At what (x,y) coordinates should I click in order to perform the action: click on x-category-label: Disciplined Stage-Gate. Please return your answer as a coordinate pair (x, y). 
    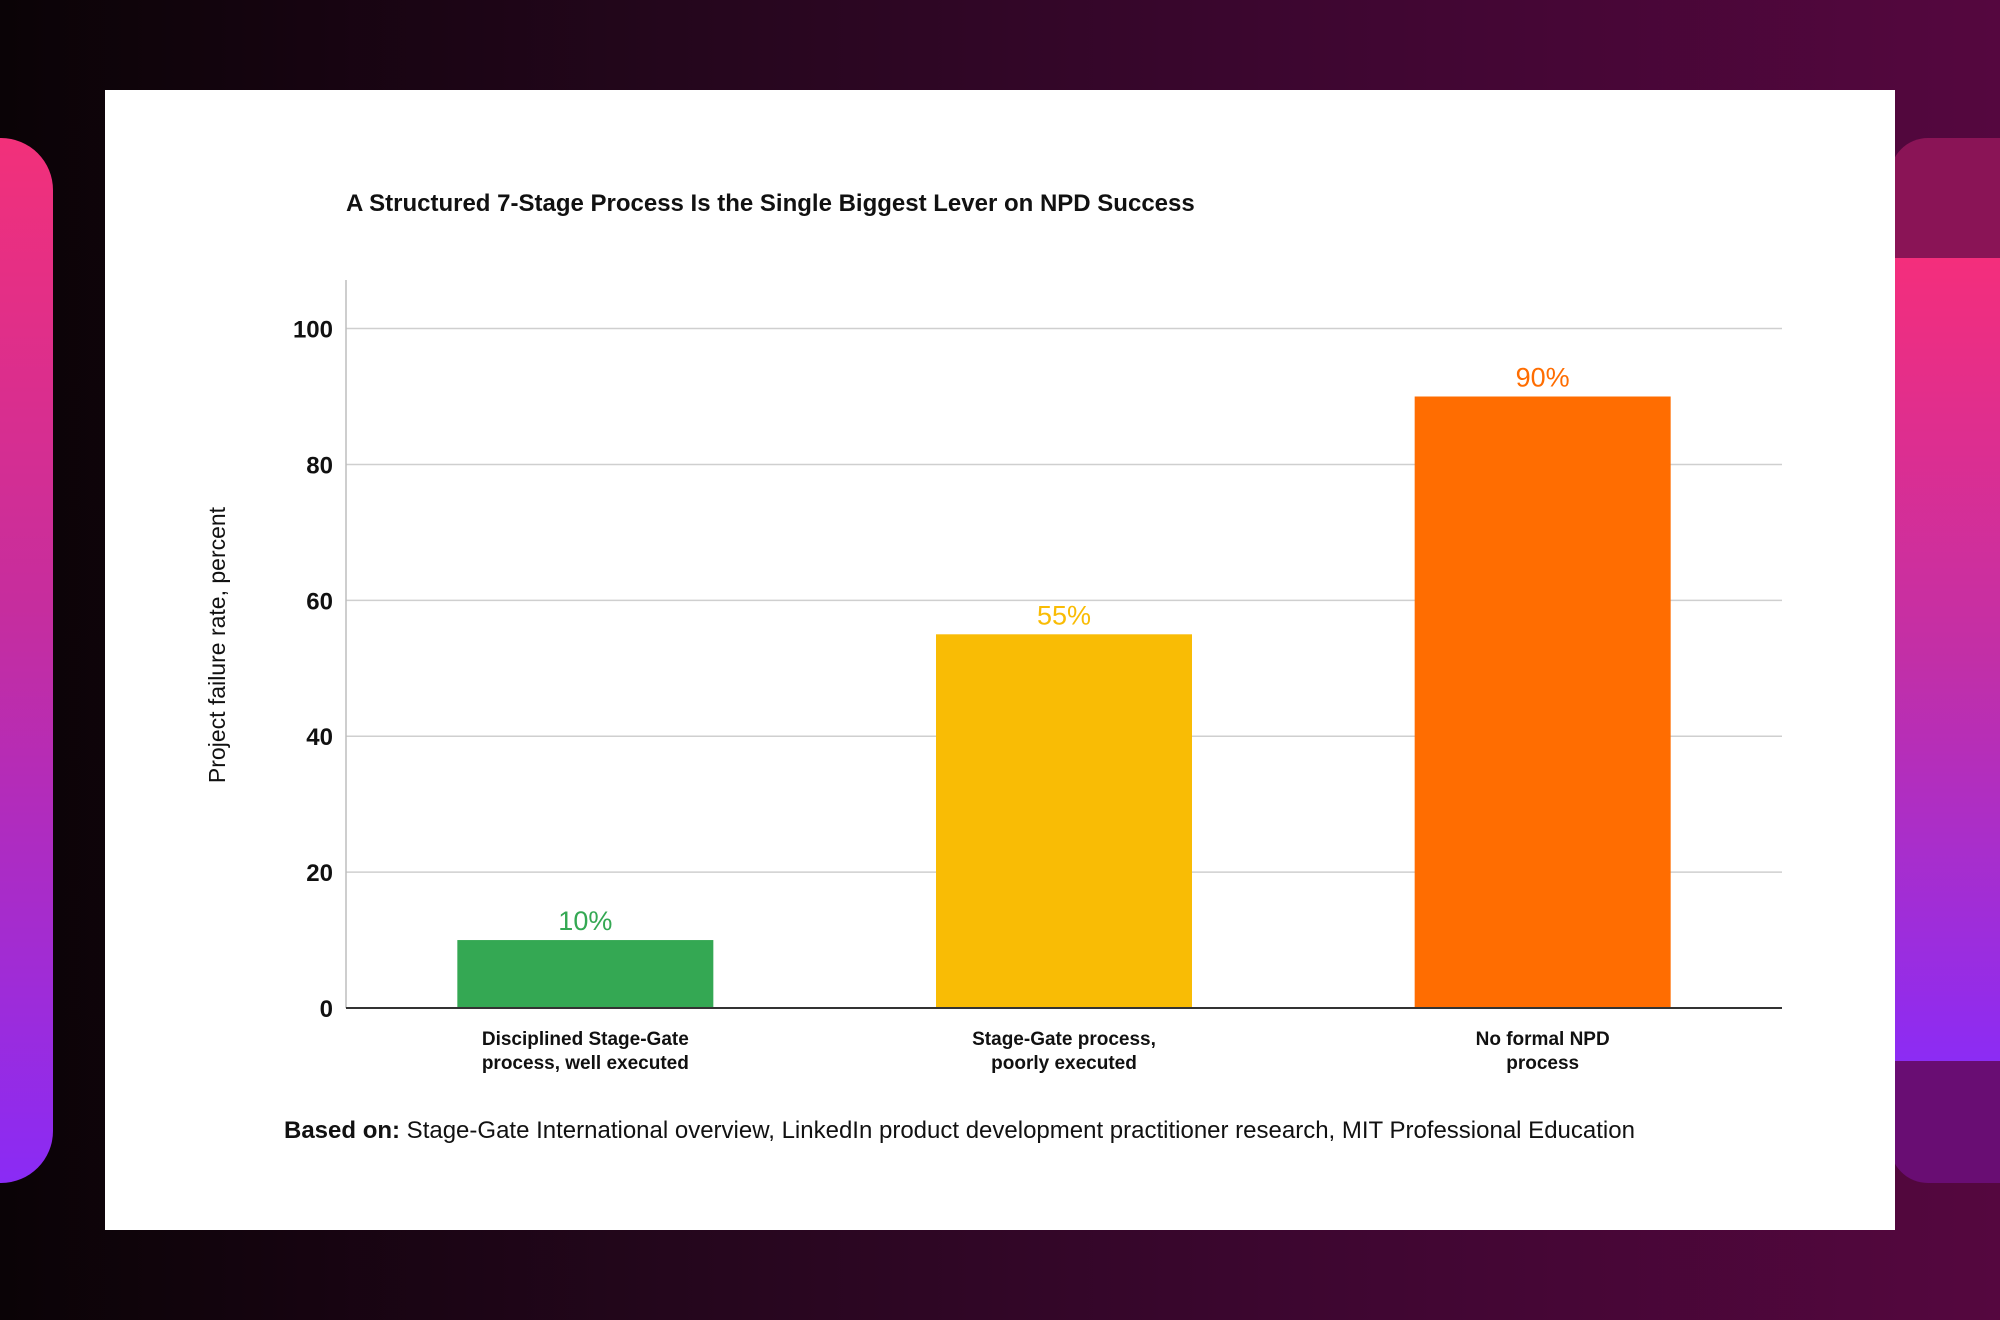
    Looking at the image, I should click on (585, 1039).